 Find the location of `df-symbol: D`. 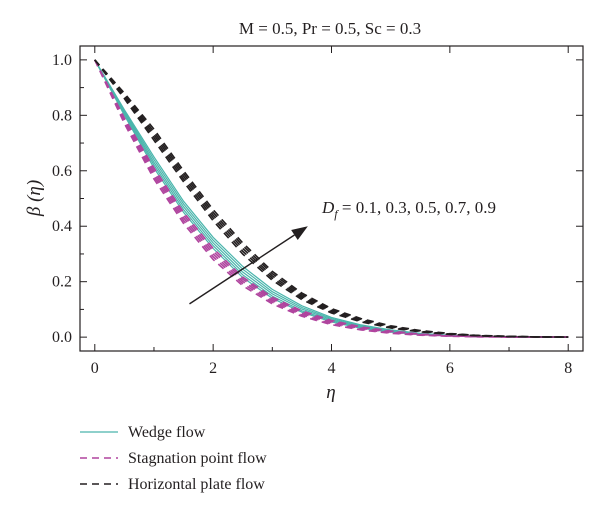

df-symbol: D is located at coordinates (328, 207).